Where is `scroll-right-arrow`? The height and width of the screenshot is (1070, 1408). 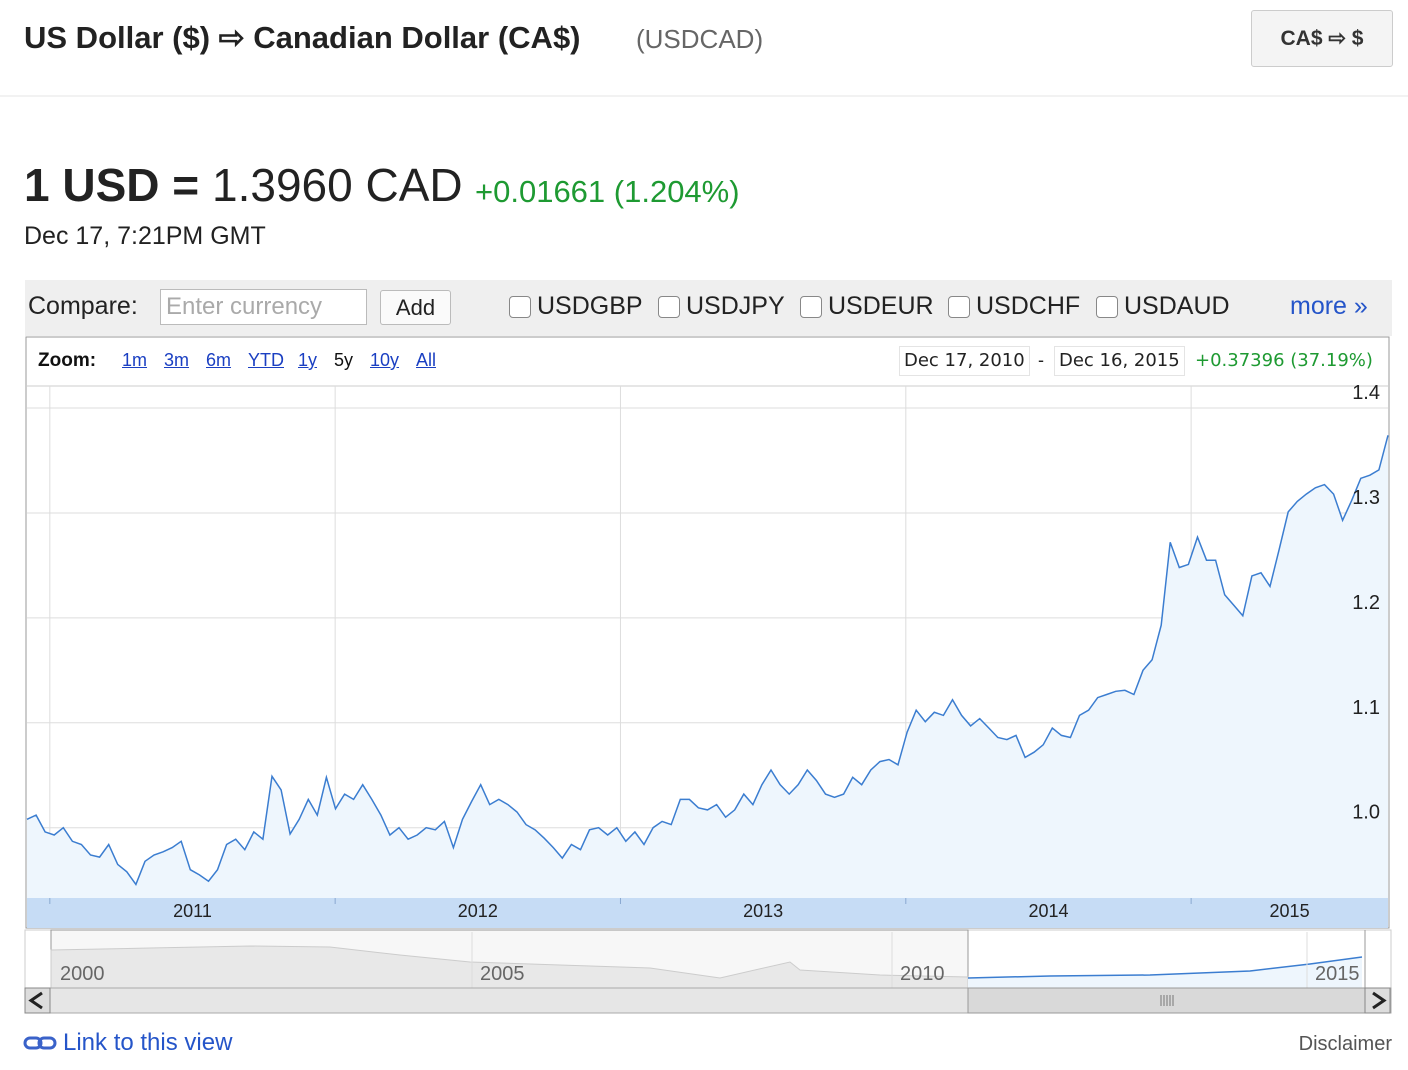
scroll-right-arrow is located at coordinates (1379, 1000).